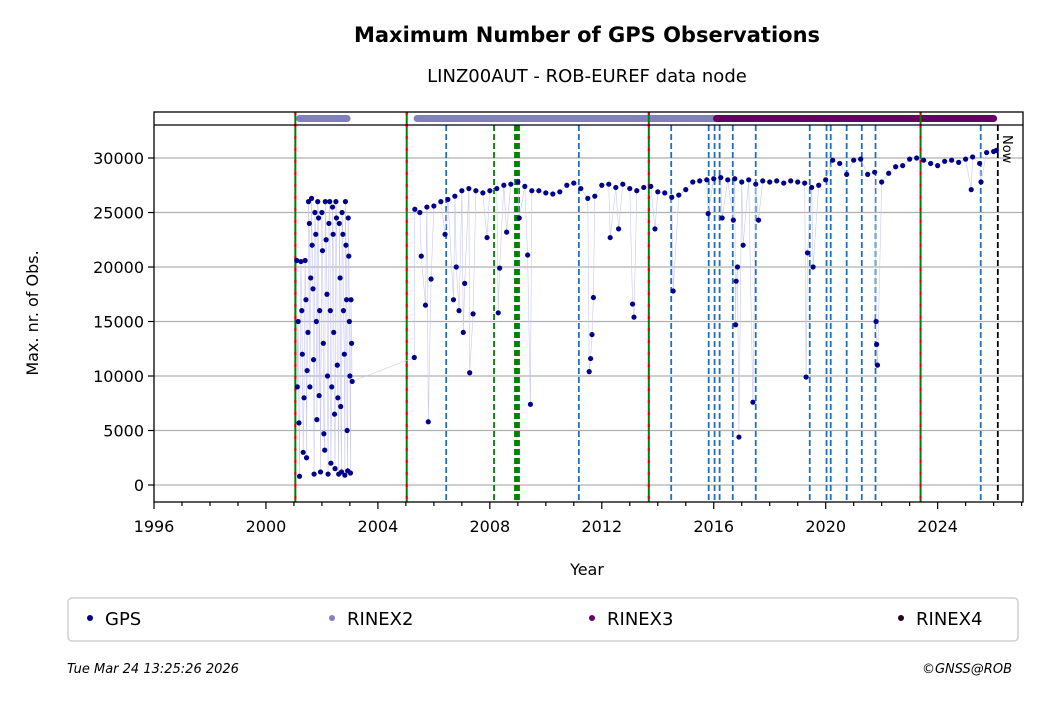 The width and height of the screenshot is (1040, 703). Describe the element at coordinates (118, 213) in the screenshot. I see `y-tick-label: 25000` at that location.